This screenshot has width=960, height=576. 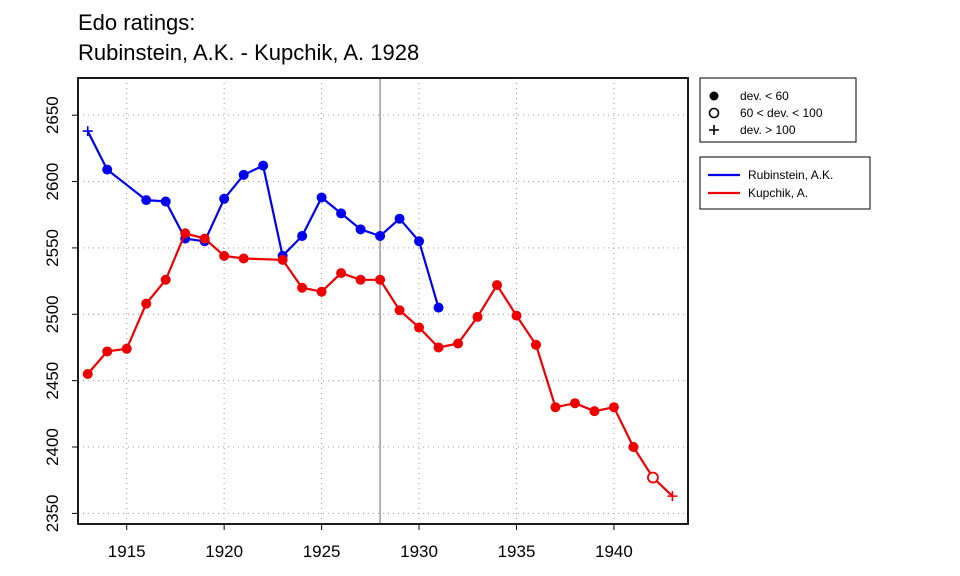 What do you see at coordinates (249, 52) in the screenshot?
I see `chart-title-line-2: Rubinstein, A.K. - Kupchik, A. 1928` at bounding box center [249, 52].